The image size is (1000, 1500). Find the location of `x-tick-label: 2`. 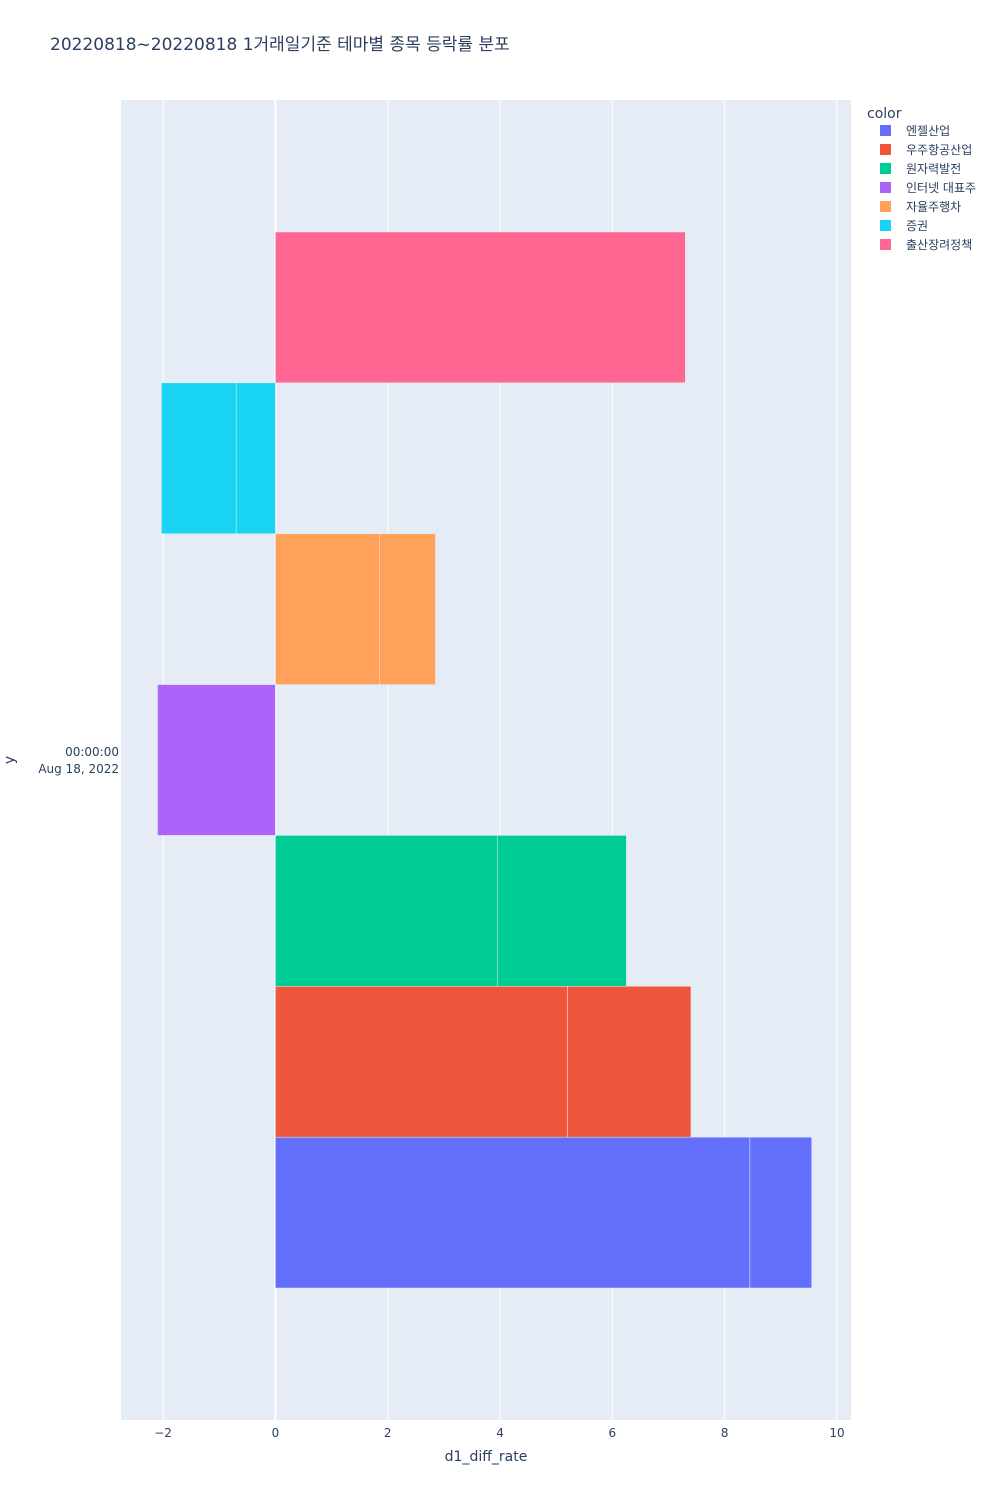

x-tick-label: 2 is located at coordinates (388, 1433).